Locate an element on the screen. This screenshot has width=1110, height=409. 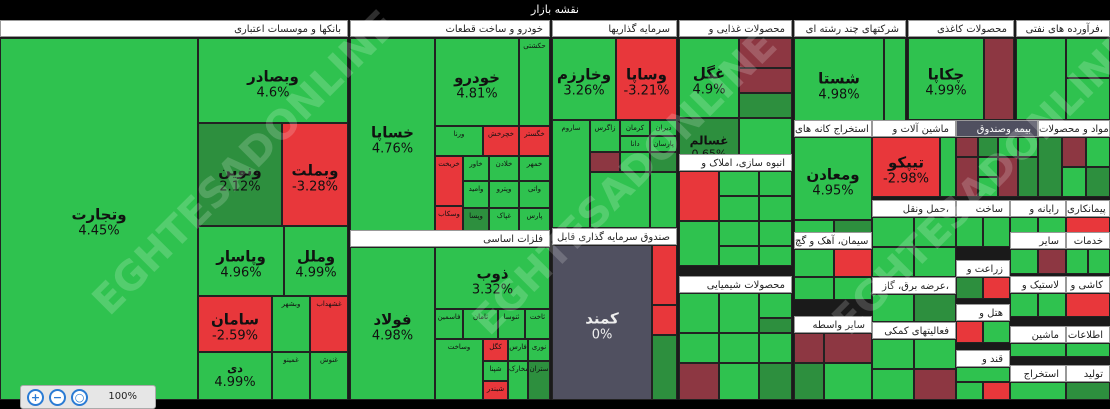
tile-metal-small-4: ثاخت is located at coordinates (537, 324).